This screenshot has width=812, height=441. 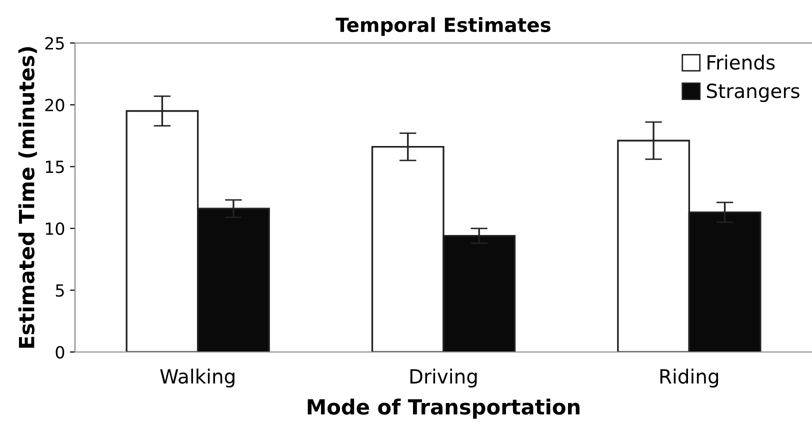 What do you see at coordinates (27, 197) in the screenshot?
I see `y-axis-title: Estimated Time (minutes)` at bounding box center [27, 197].